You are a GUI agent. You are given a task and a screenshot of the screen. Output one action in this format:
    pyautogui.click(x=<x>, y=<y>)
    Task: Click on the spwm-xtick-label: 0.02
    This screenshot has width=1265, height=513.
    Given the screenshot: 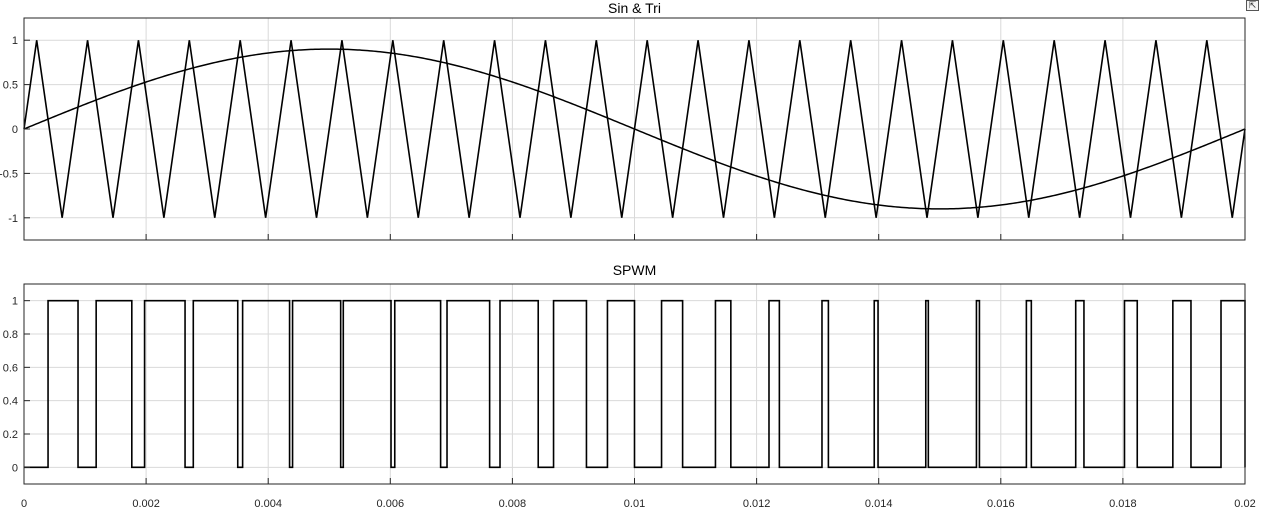 What is the action you would take?
    pyautogui.click(x=1244, y=504)
    